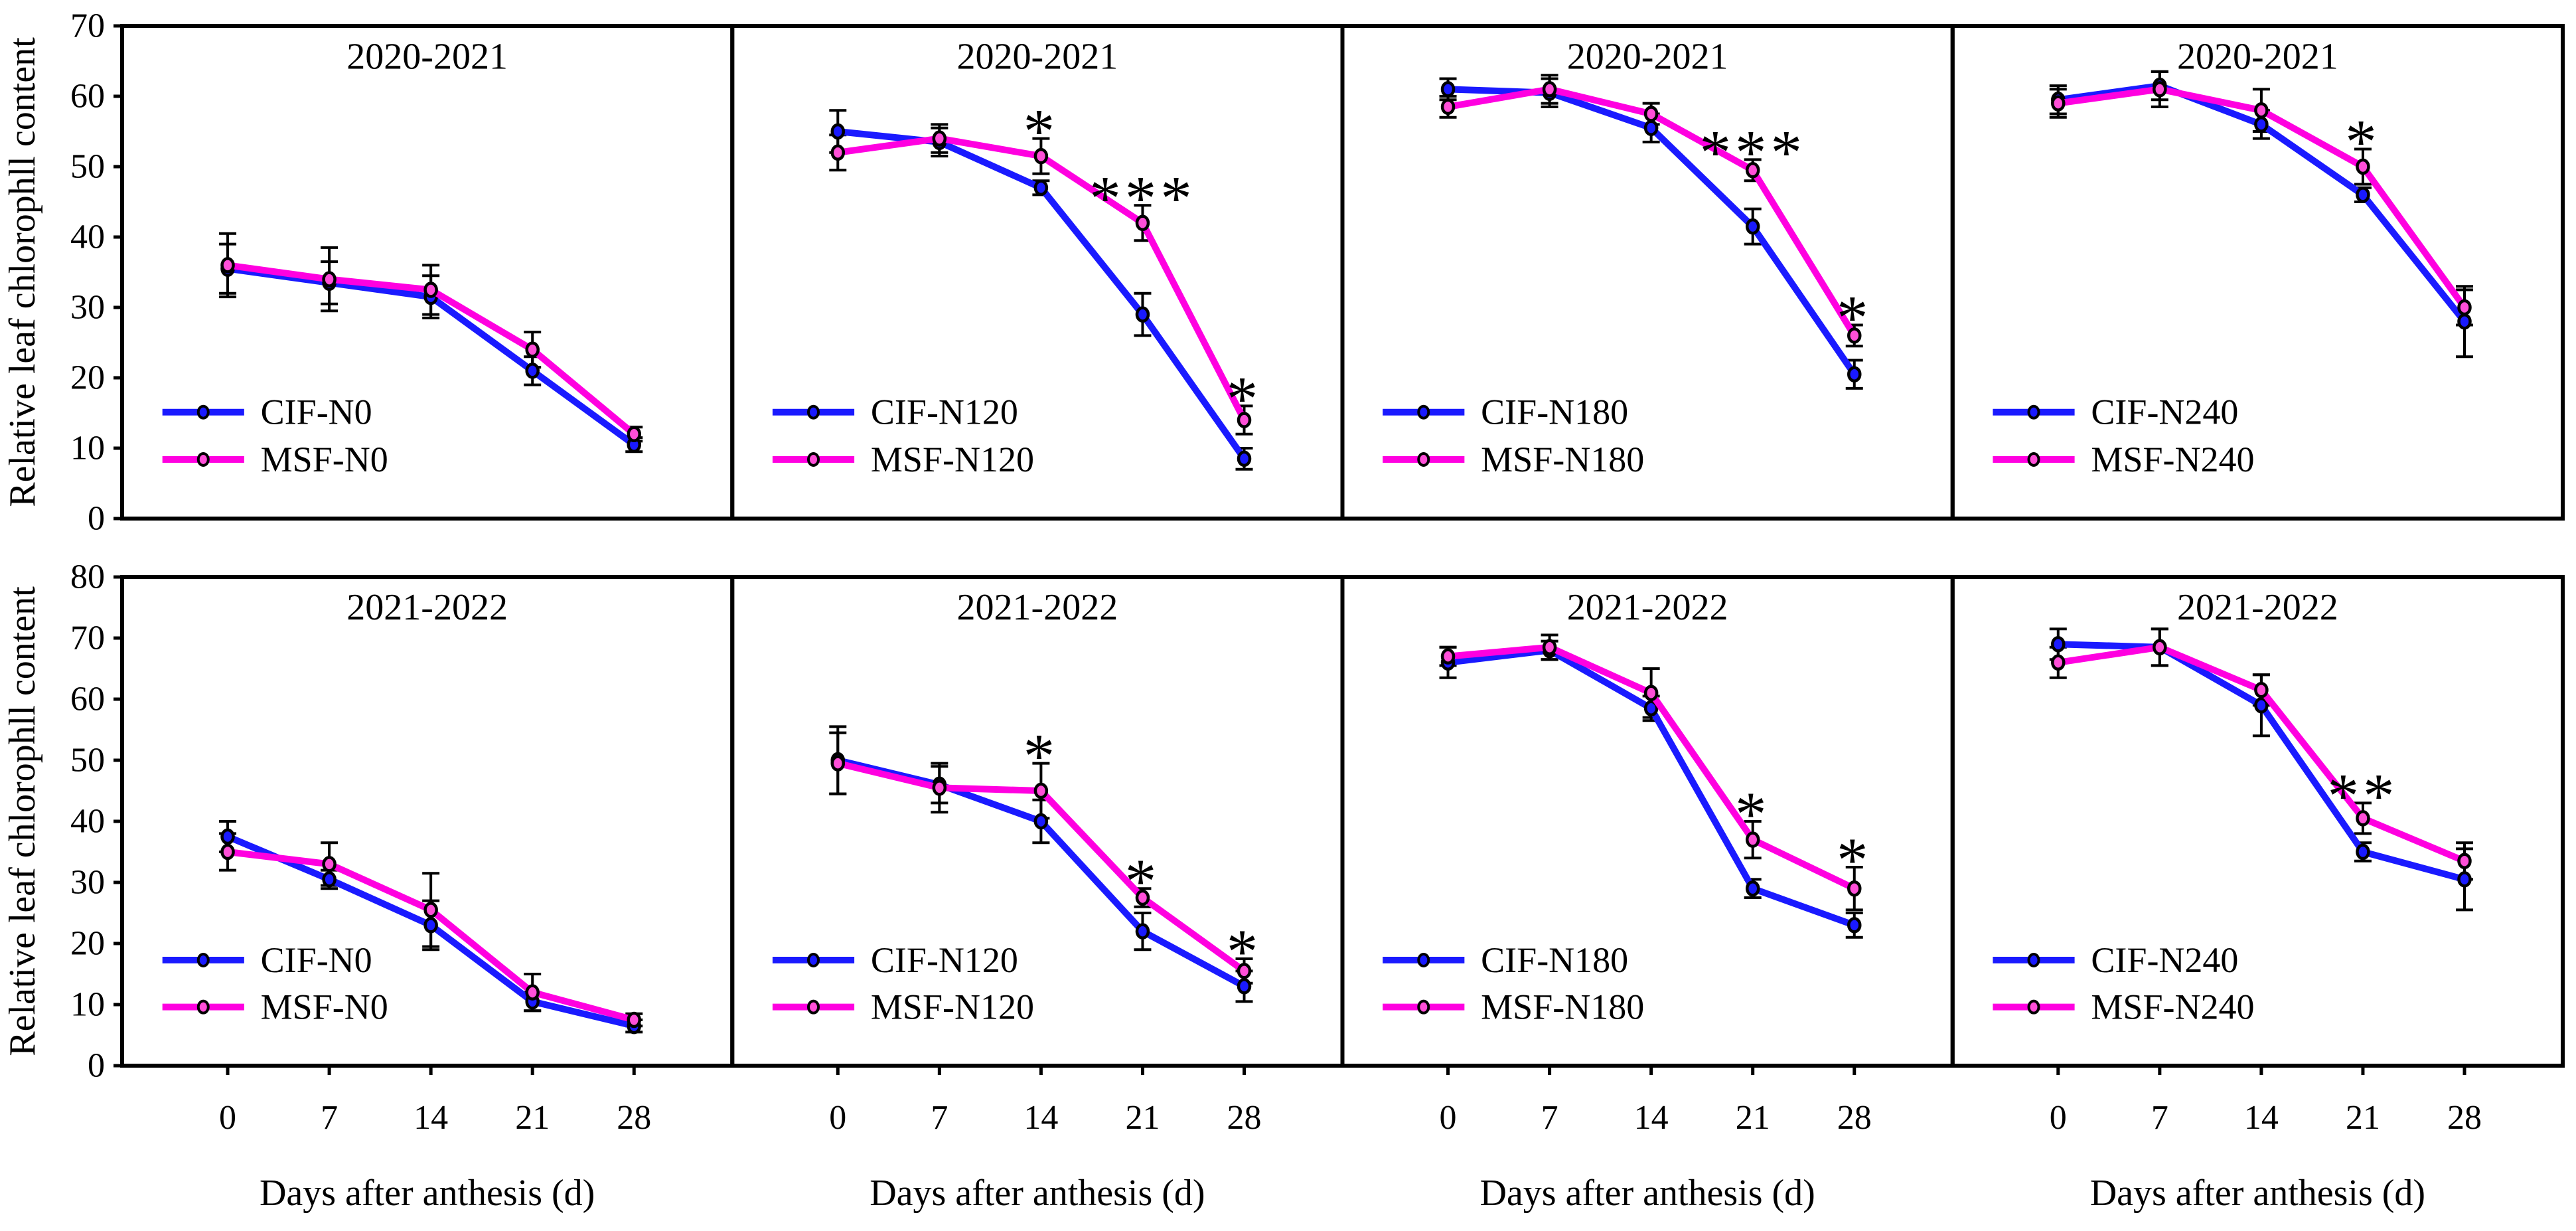 The image size is (2576, 1231). What do you see at coordinates (97, 519) in the screenshot?
I see `y-tick-label: 0` at bounding box center [97, 519].